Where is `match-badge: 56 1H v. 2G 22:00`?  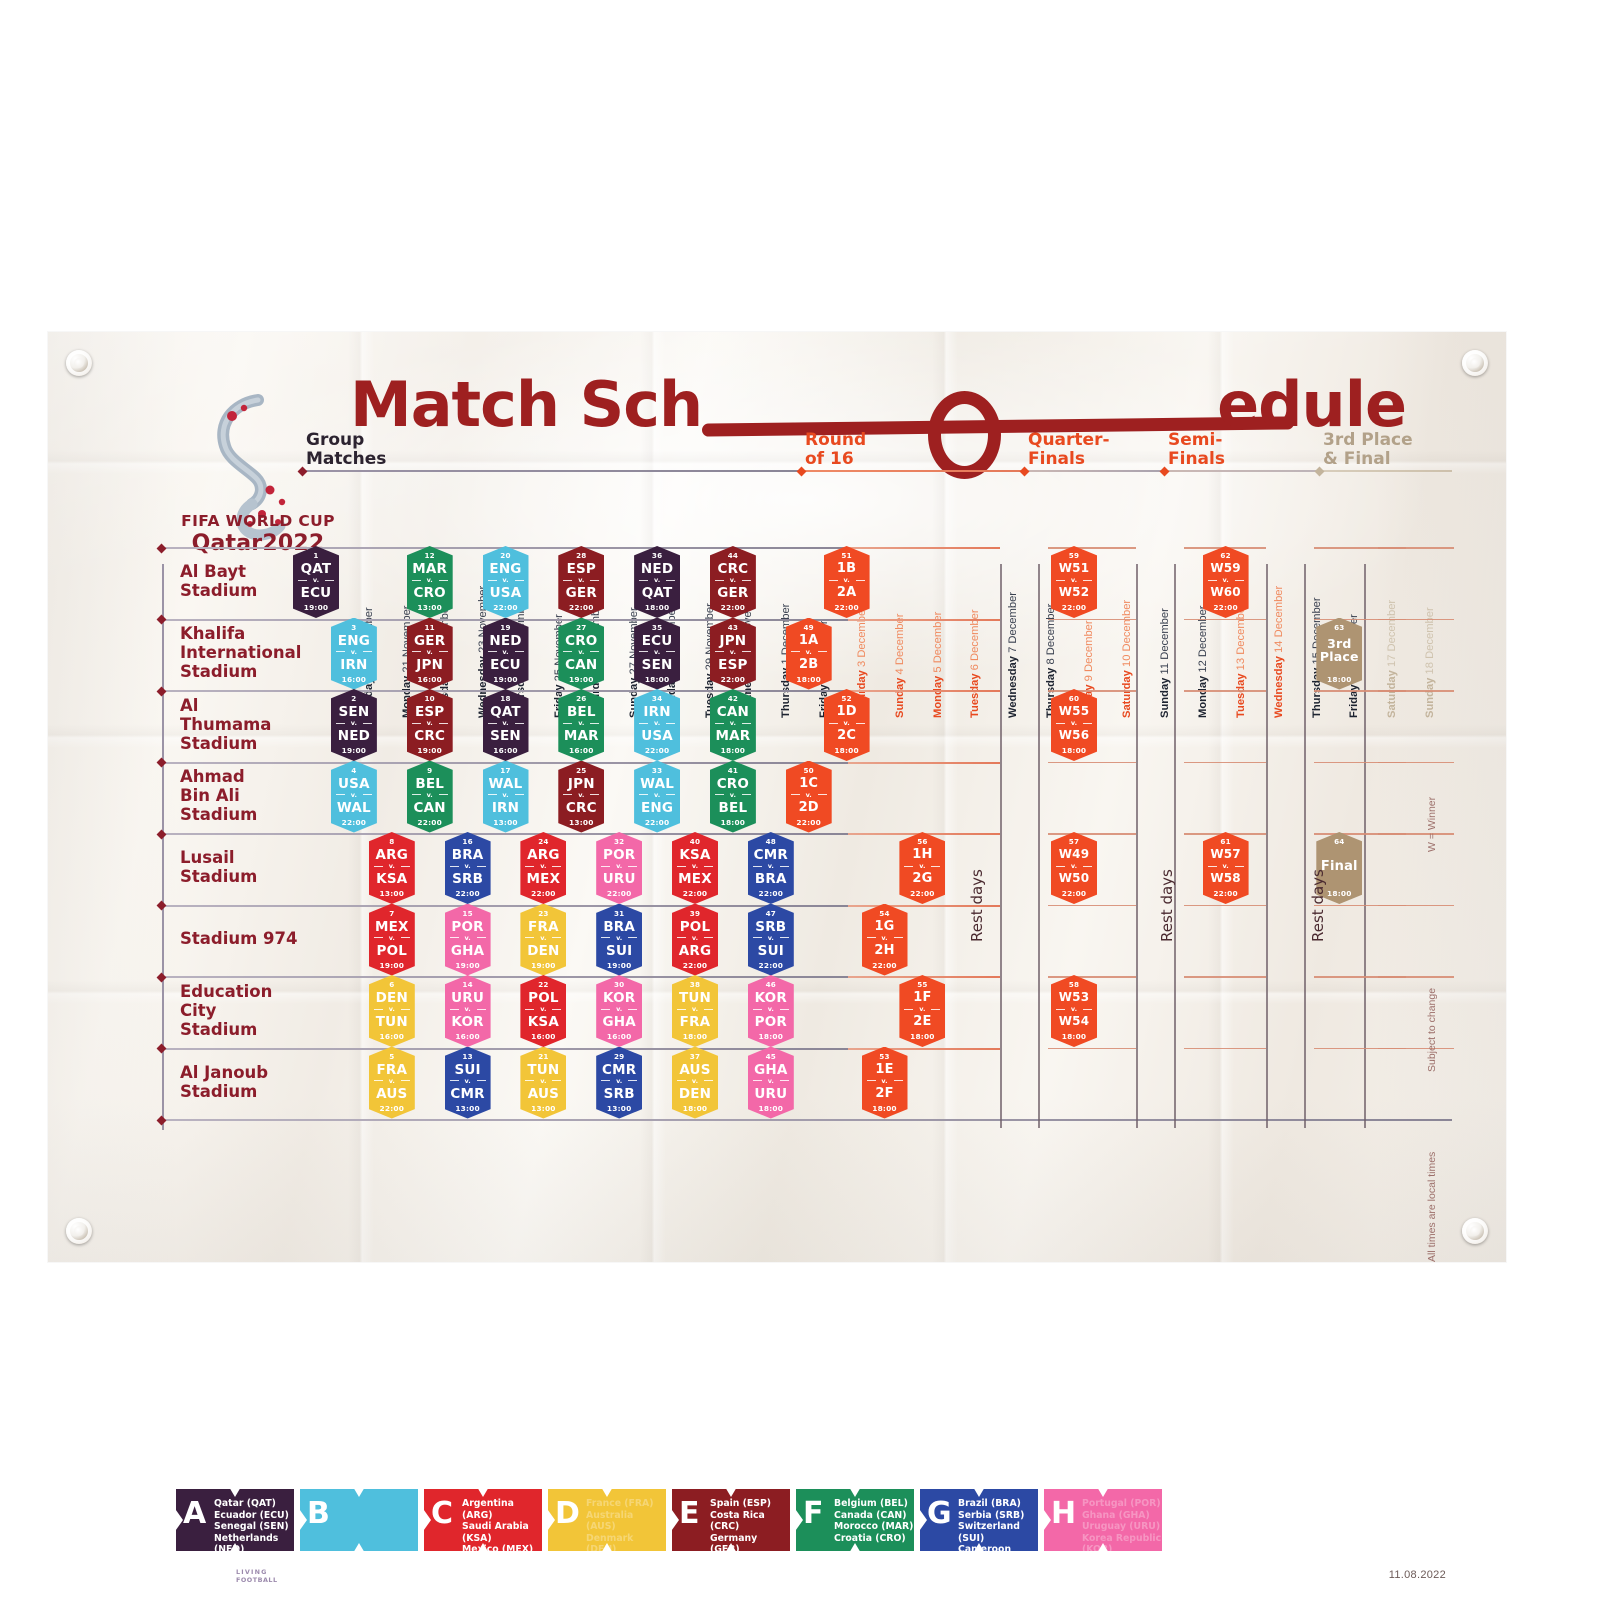 match-badge: 56 1H v. 2G 22:00 is located at coordinates (922, 868).